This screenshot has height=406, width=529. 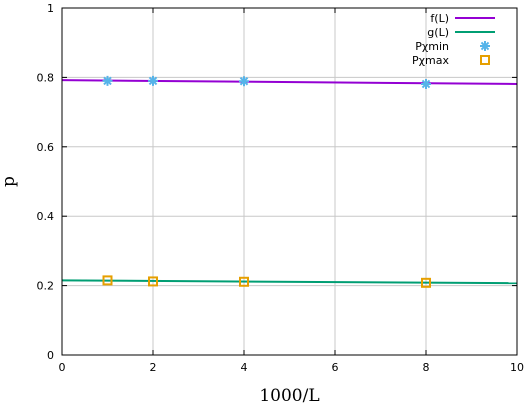 I want to click on x-tick-label: 2, so click(x=153, y=367).